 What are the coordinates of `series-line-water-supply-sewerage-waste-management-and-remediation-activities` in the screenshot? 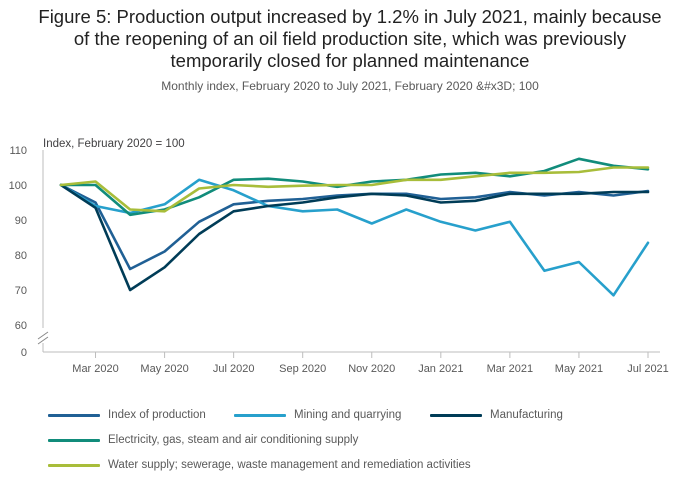 It's located at (354, 189).